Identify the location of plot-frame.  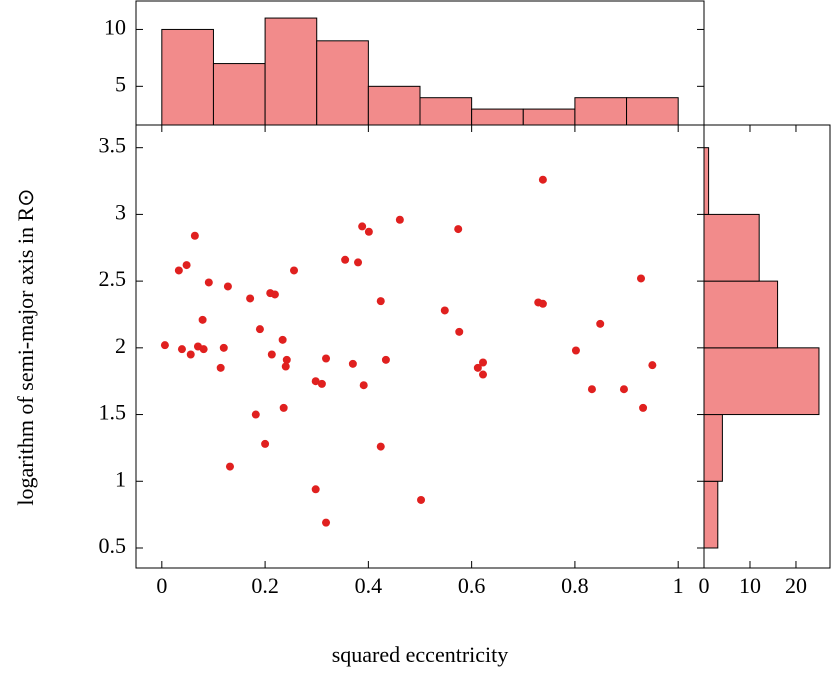
(767, 346).